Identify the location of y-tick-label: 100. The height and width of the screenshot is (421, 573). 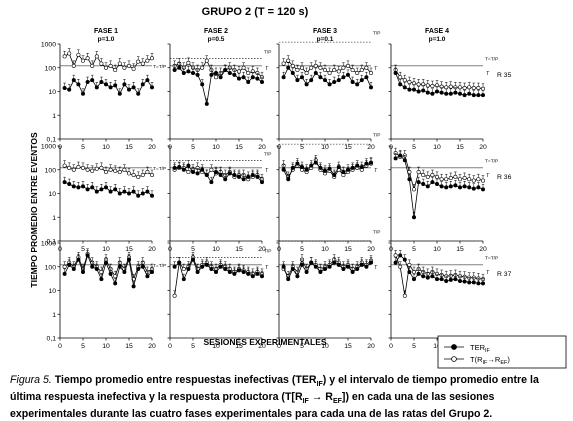
(51, 68).